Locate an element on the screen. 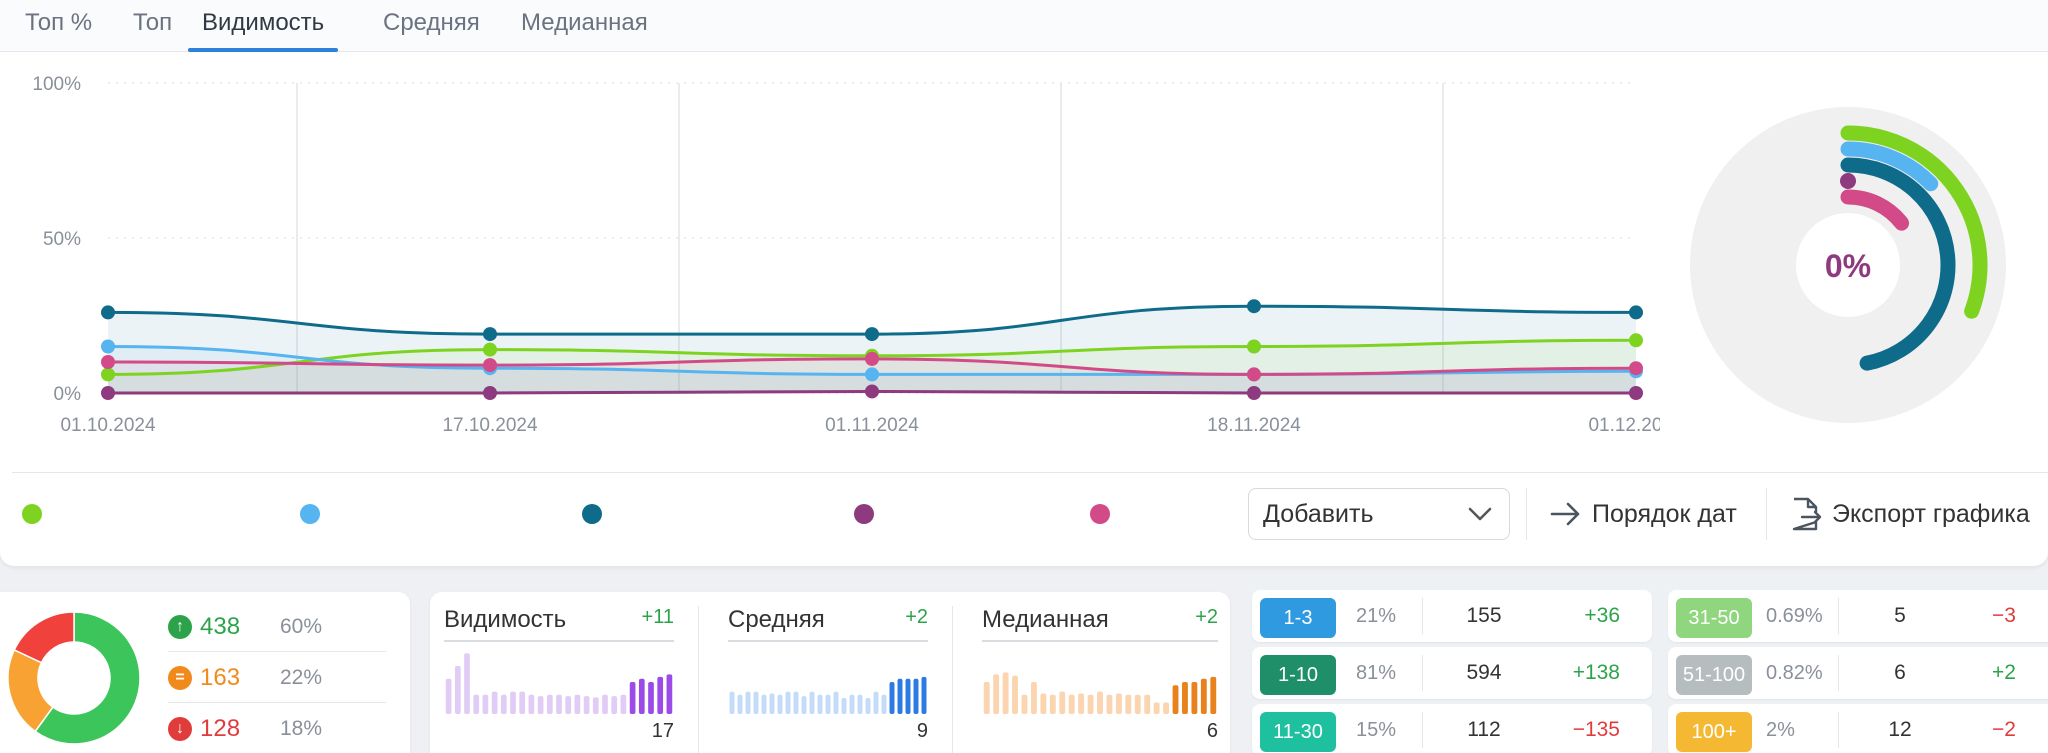  stat-divider is located at coordinates (277, 702).